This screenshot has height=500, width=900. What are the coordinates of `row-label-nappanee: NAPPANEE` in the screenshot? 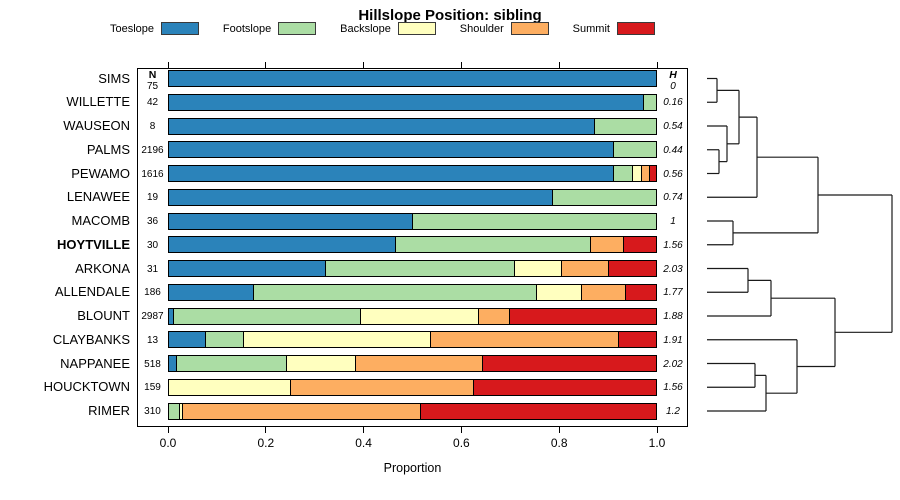 It's located at (95, 363).